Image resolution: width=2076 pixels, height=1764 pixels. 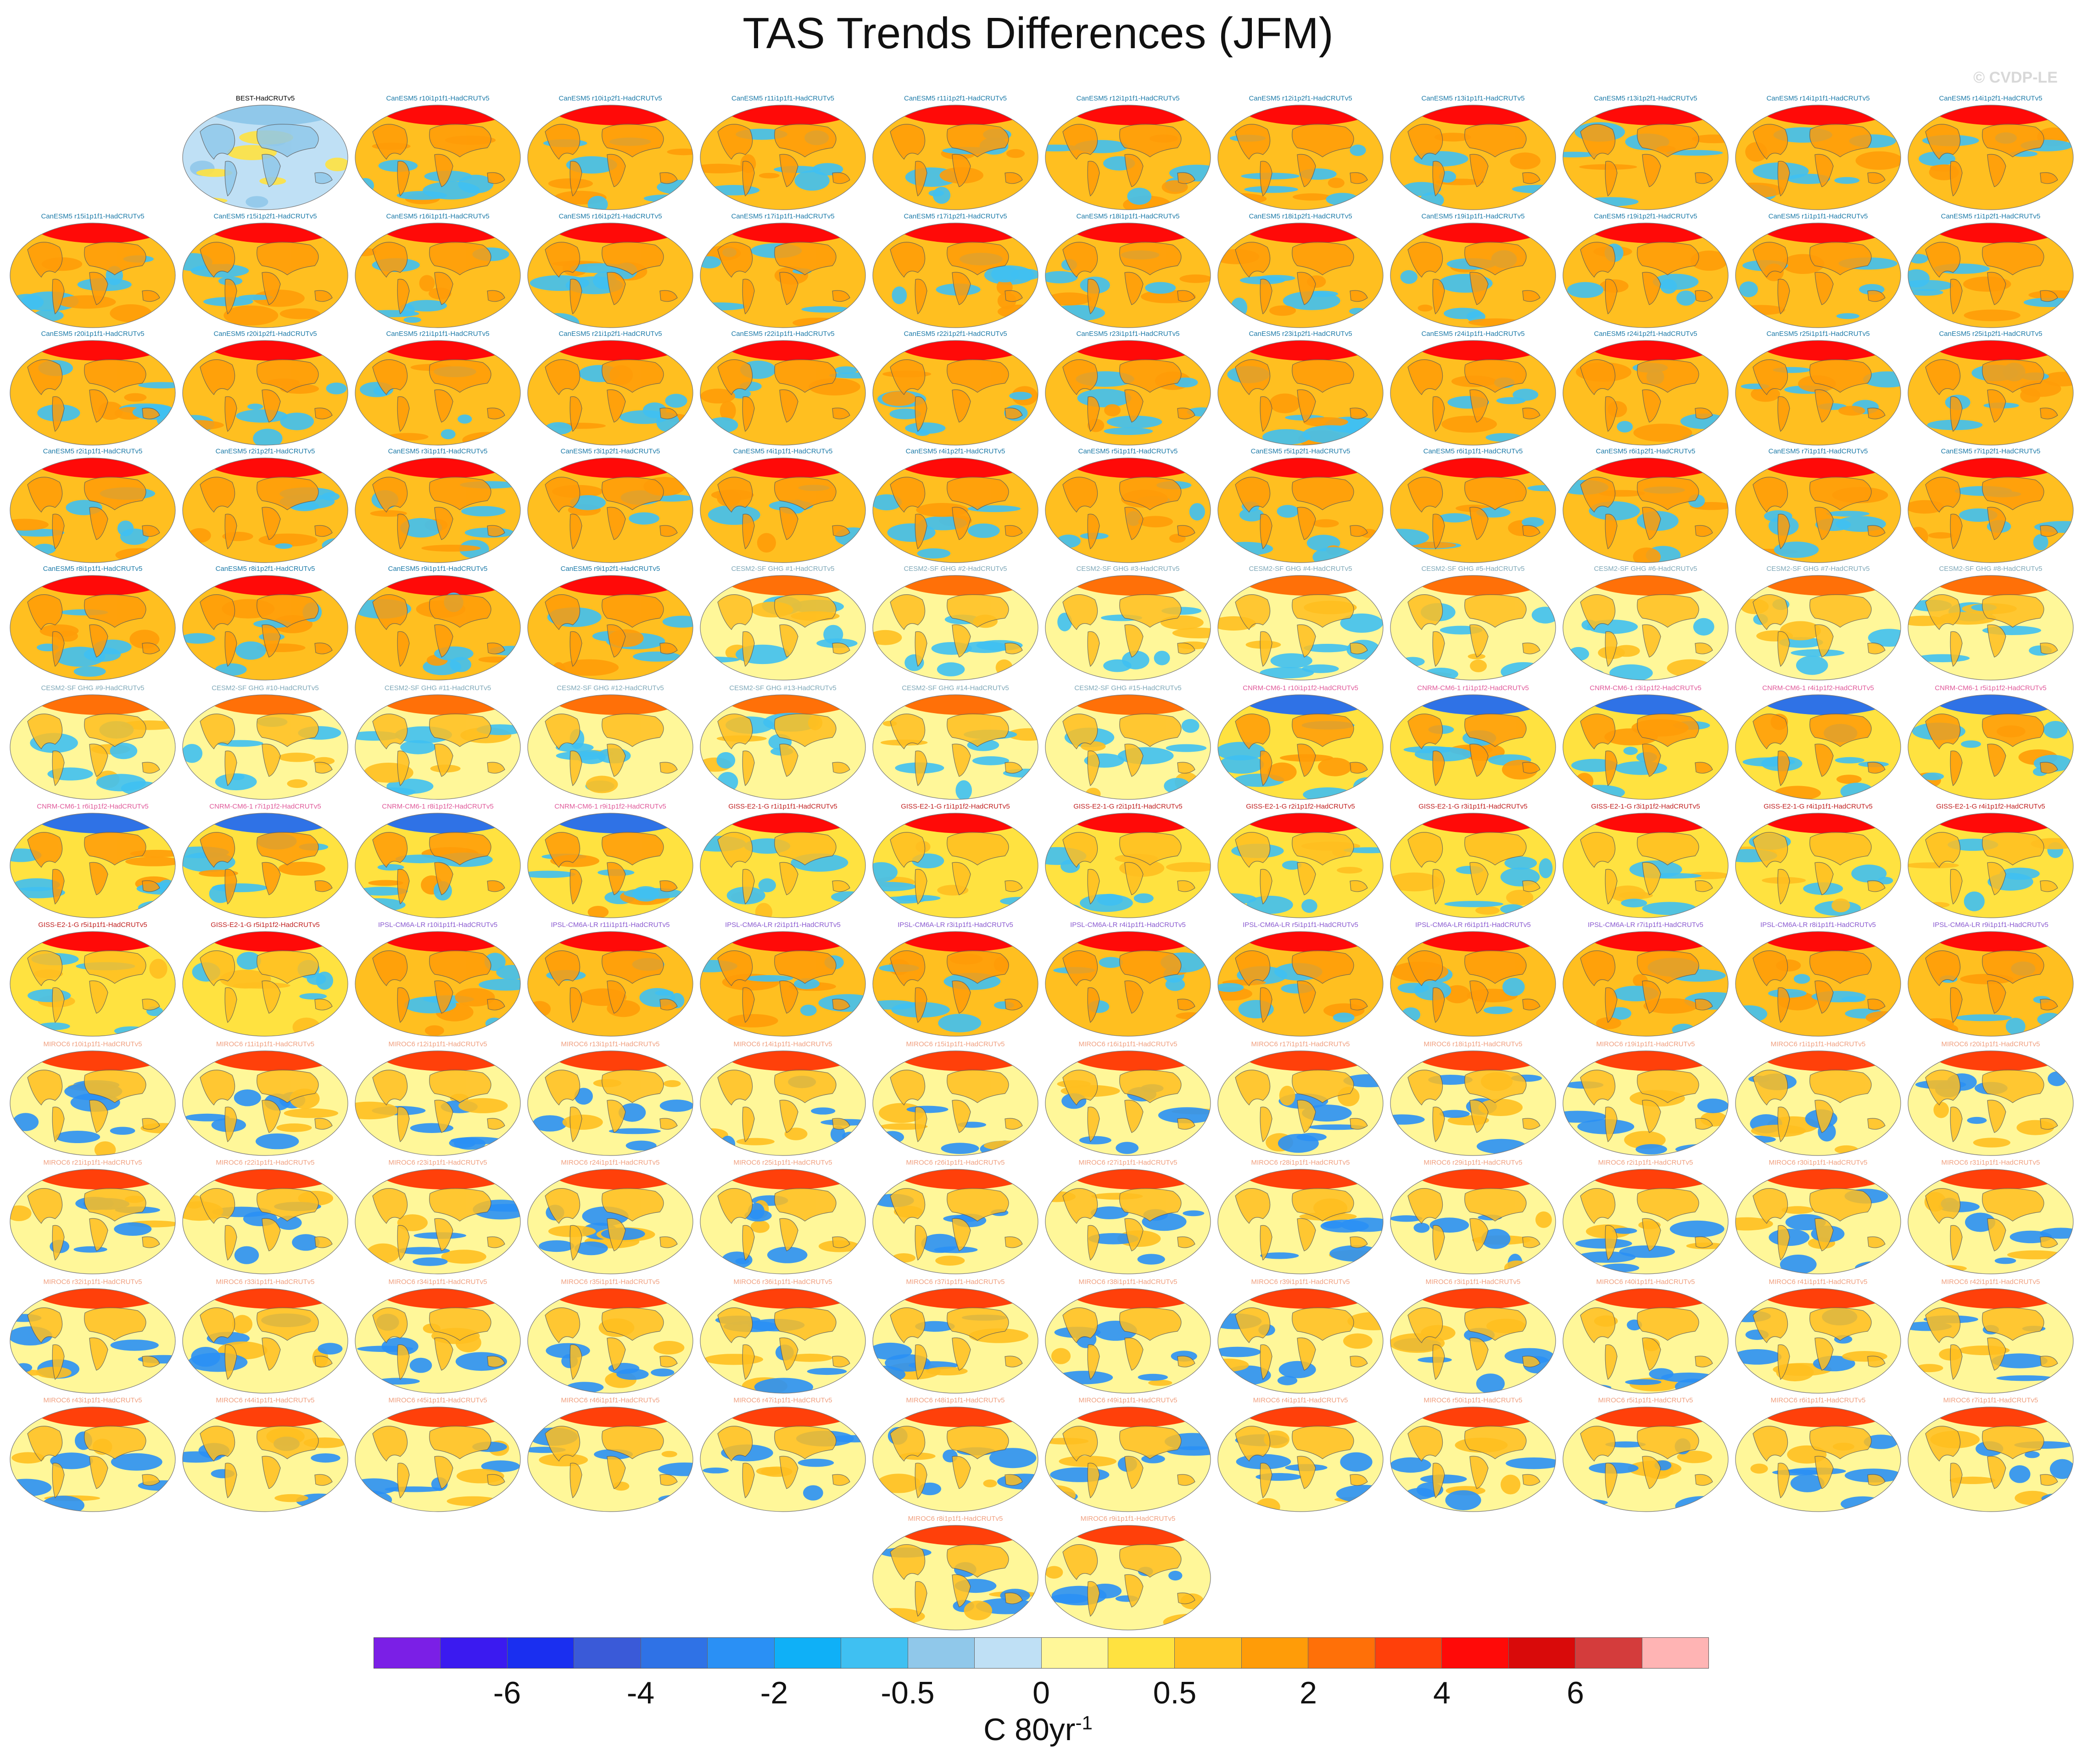 I want to click on map-panel-label: GISS-E2-1-G r4i1p1f2-HadCRUTv5, so click(x=1990, y=806).